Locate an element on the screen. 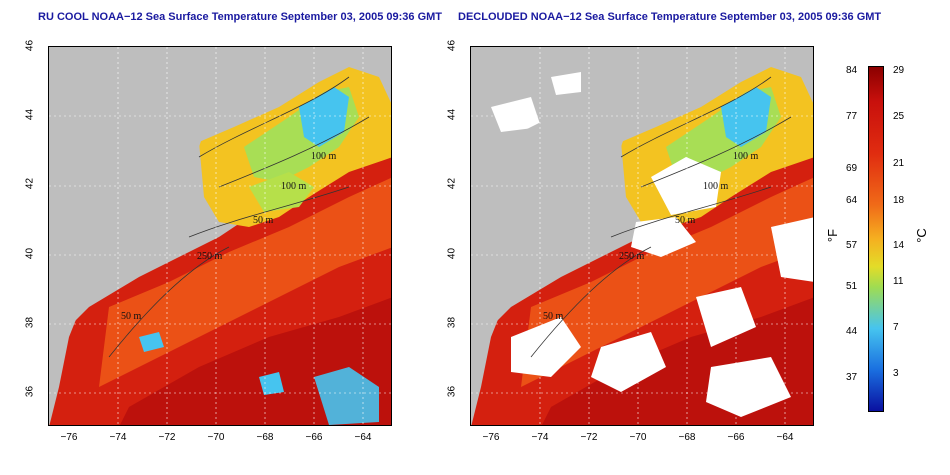 The image size is (950, 475). colorbar-c-tick: 11 is located at coordinates (898, 281).